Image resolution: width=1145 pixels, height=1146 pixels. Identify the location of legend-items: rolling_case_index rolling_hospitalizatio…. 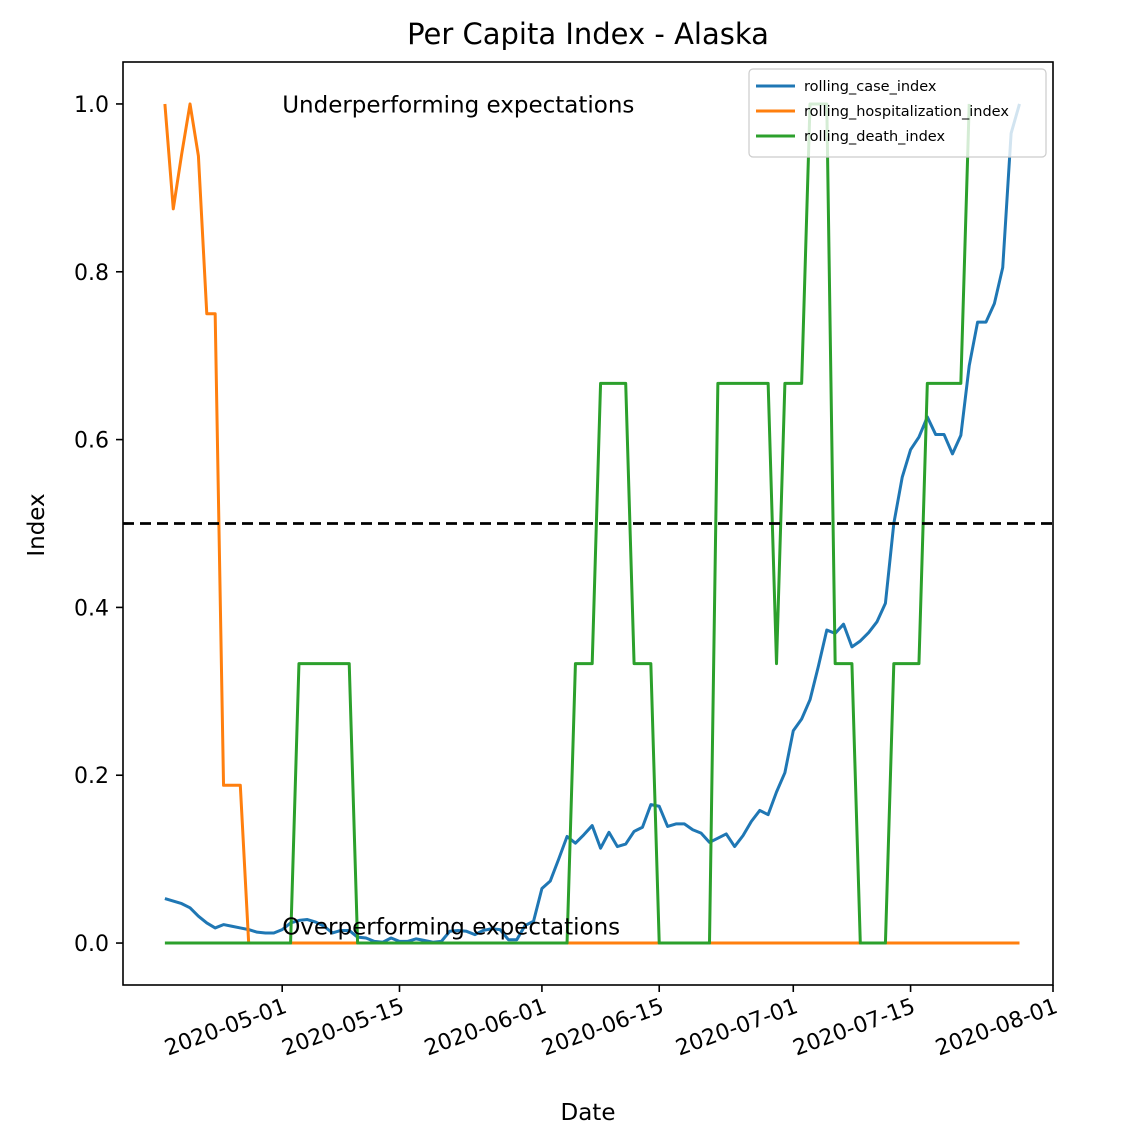
(882, 112).